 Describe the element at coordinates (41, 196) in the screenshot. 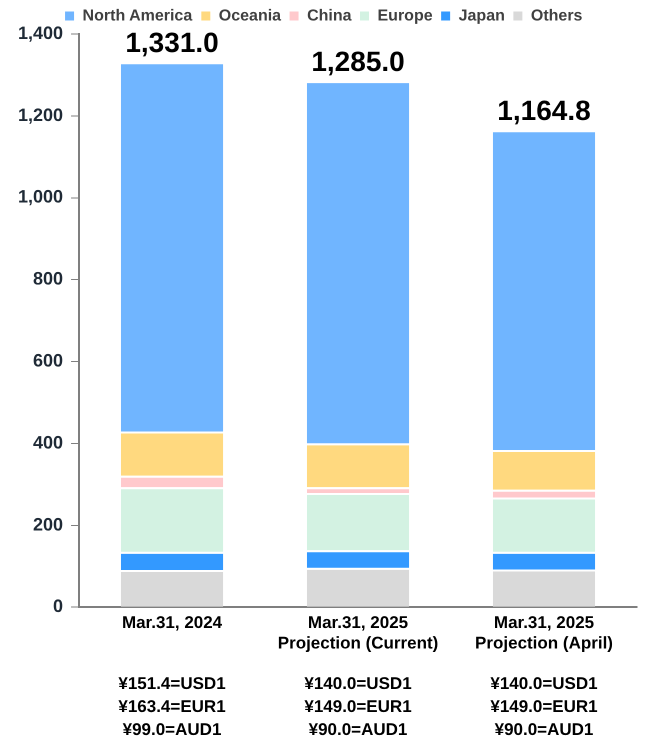

I see `y-tick-label: 1,000` at that location.